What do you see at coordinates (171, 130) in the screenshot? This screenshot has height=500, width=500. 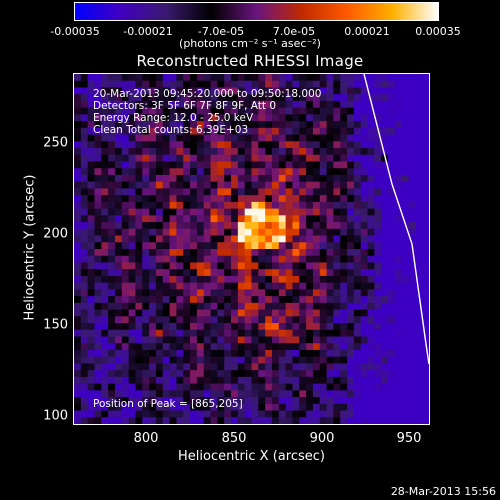 I see `info-clean-counts: Clean Total counts: 6.39E+03` at bounding box center [171, 130].